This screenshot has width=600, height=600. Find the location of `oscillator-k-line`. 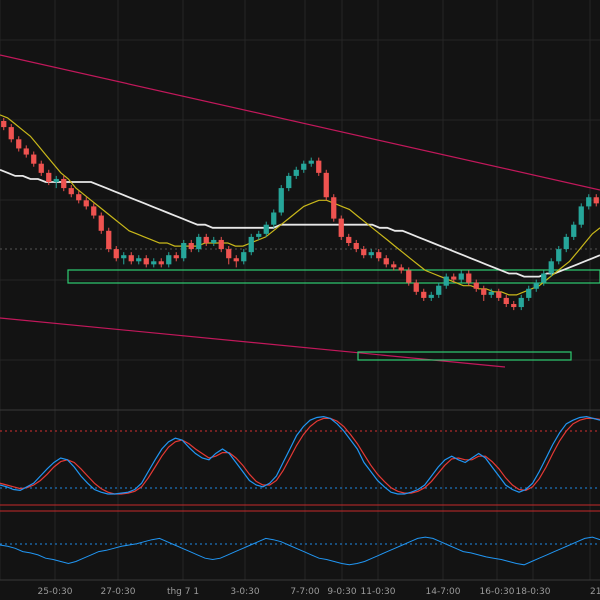

oscillator-k-line is located at coordinates (300, 455).